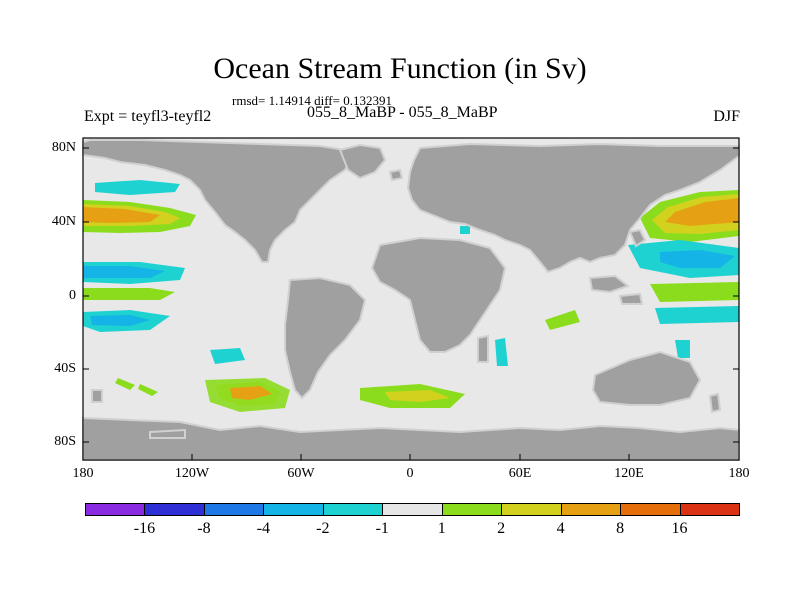 This screenshot has width=800, height=600. I want to click on contour-southern-2-core, so click(417, 396).